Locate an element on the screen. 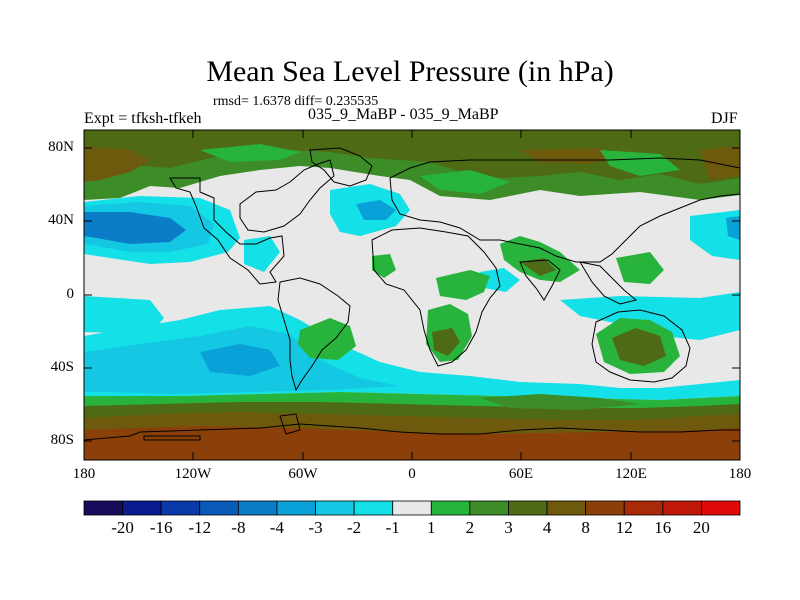 The height and width of the screenshot is (600, 800). colorbar-label: -2 is located at coordinates (354, 527).